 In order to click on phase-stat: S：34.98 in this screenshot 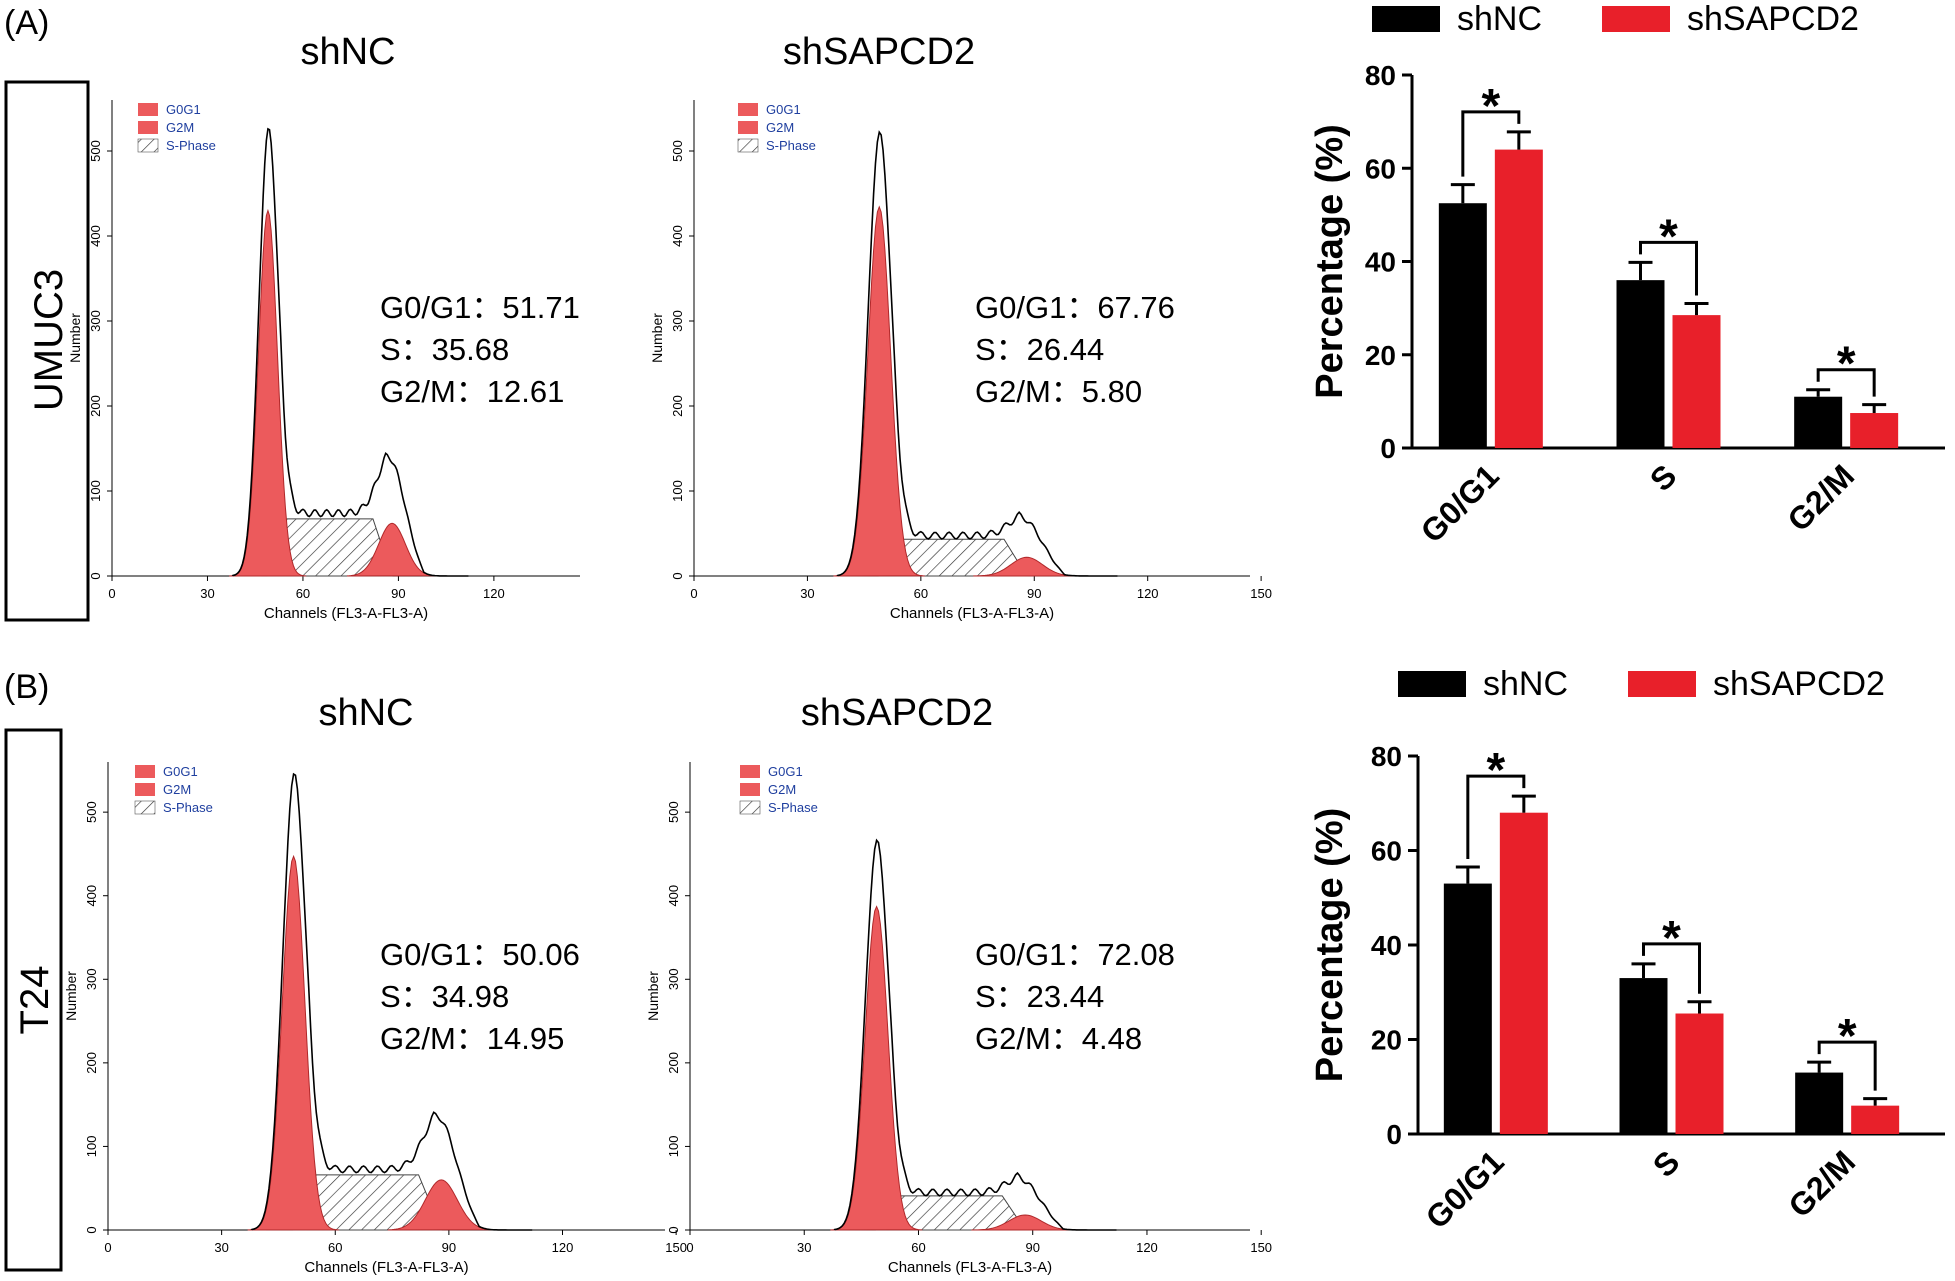, I will do `click(444, 996)`.